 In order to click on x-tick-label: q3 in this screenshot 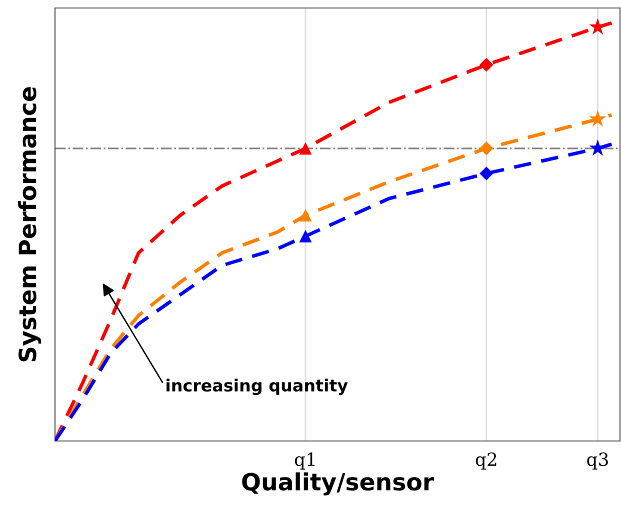, I will do `click(597, 461)`.